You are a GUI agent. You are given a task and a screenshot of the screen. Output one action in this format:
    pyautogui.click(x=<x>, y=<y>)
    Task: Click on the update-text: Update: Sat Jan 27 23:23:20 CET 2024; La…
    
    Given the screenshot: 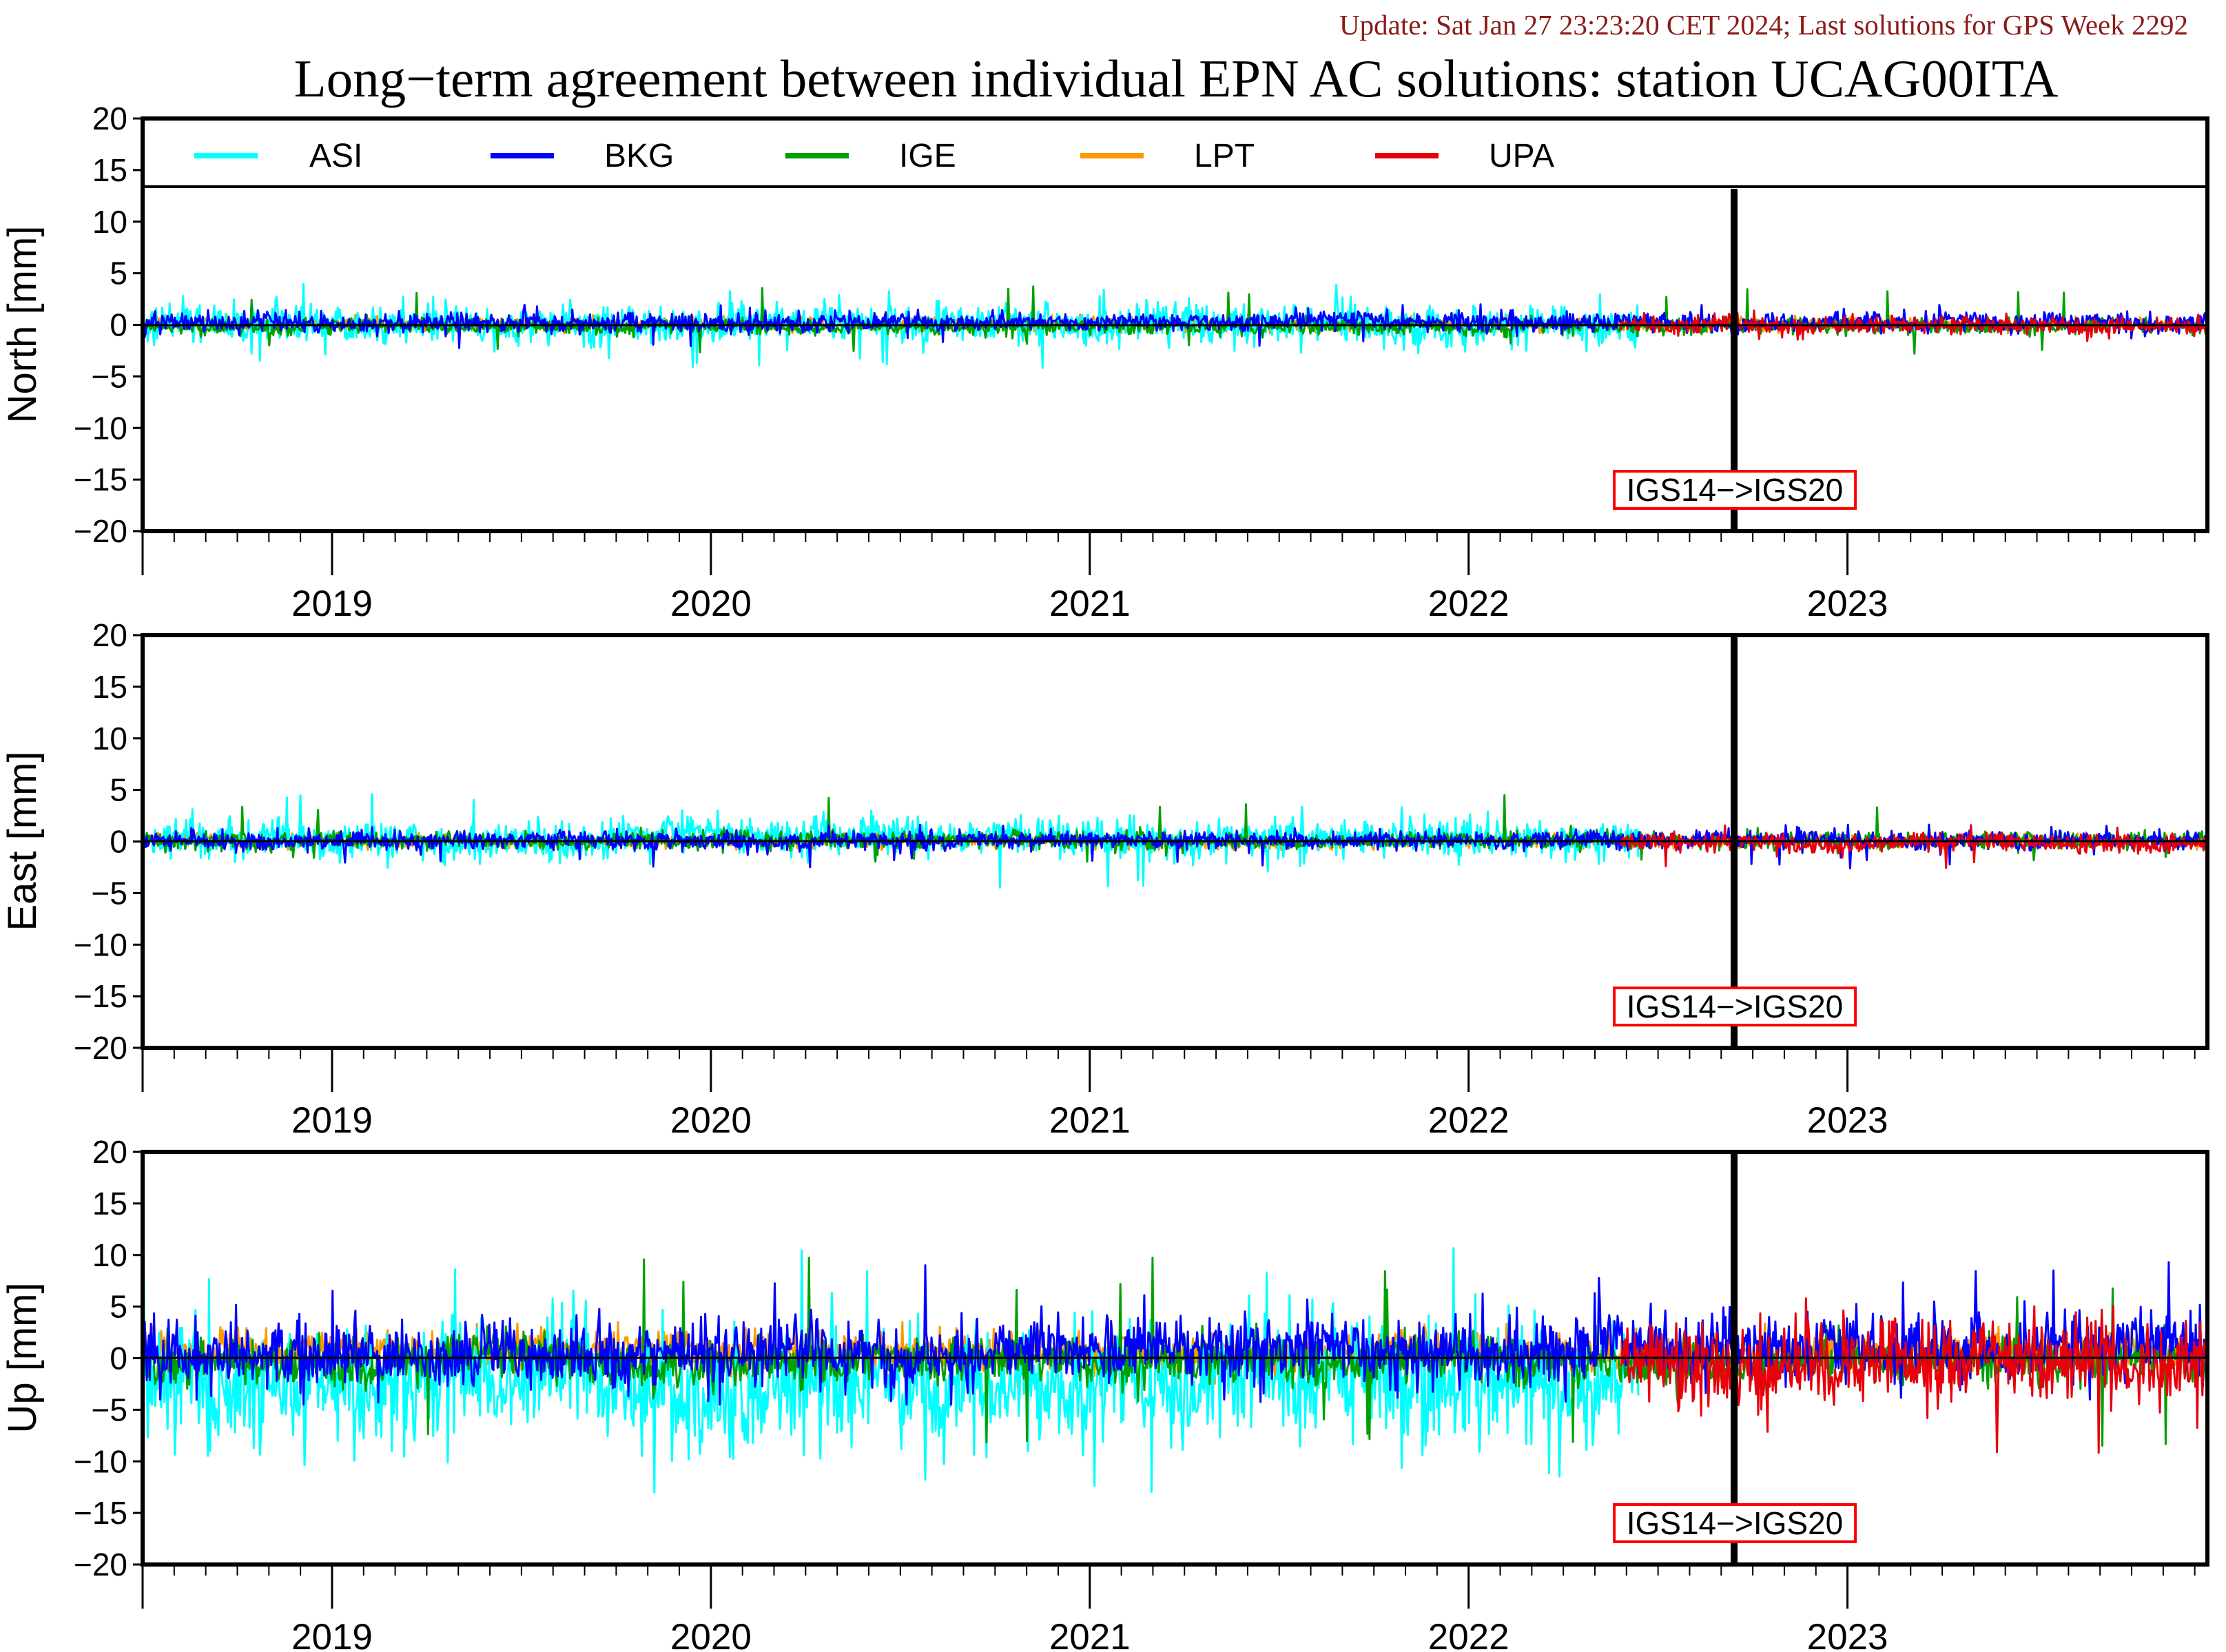 What is the action you would take?
    pyautogui.click(x=1763, y=25)
    